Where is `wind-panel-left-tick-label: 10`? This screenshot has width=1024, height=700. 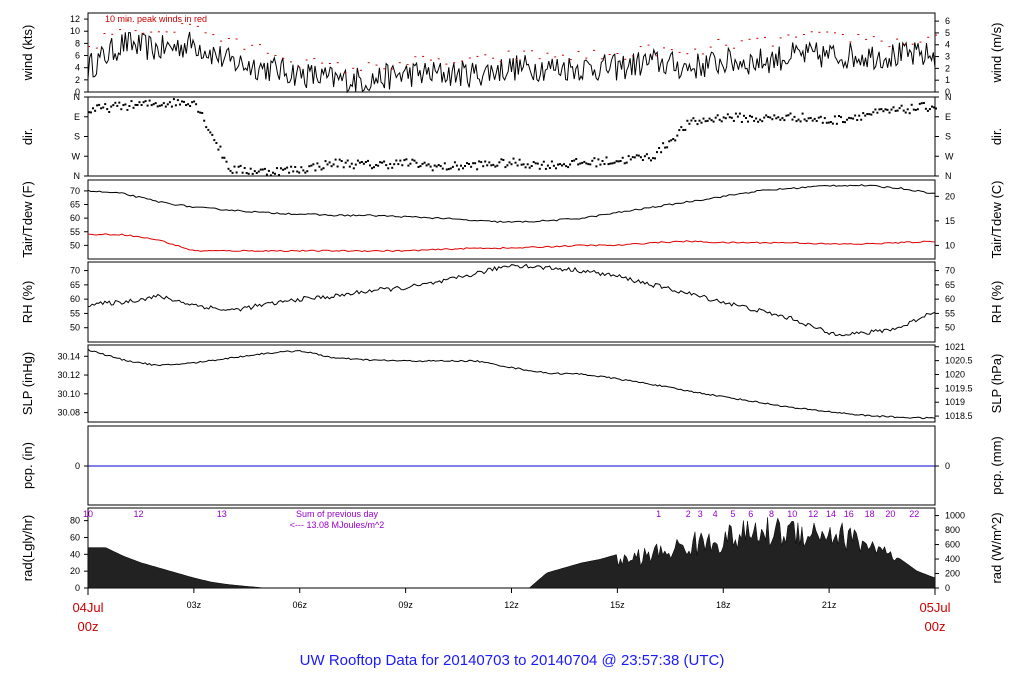 wind-panel-left-tick-label: 10 is located at coordinates (75, 31).